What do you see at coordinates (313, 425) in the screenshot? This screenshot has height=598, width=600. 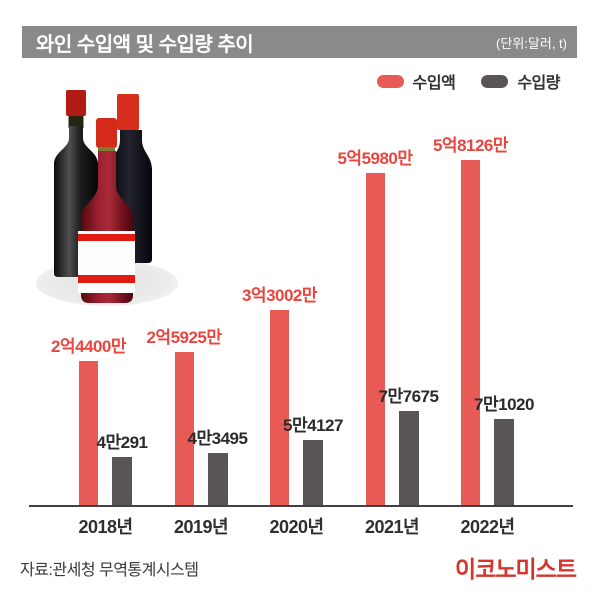 I see `value-label-import-volume-2020년: 5만4127` at bounding box center [313, 425].